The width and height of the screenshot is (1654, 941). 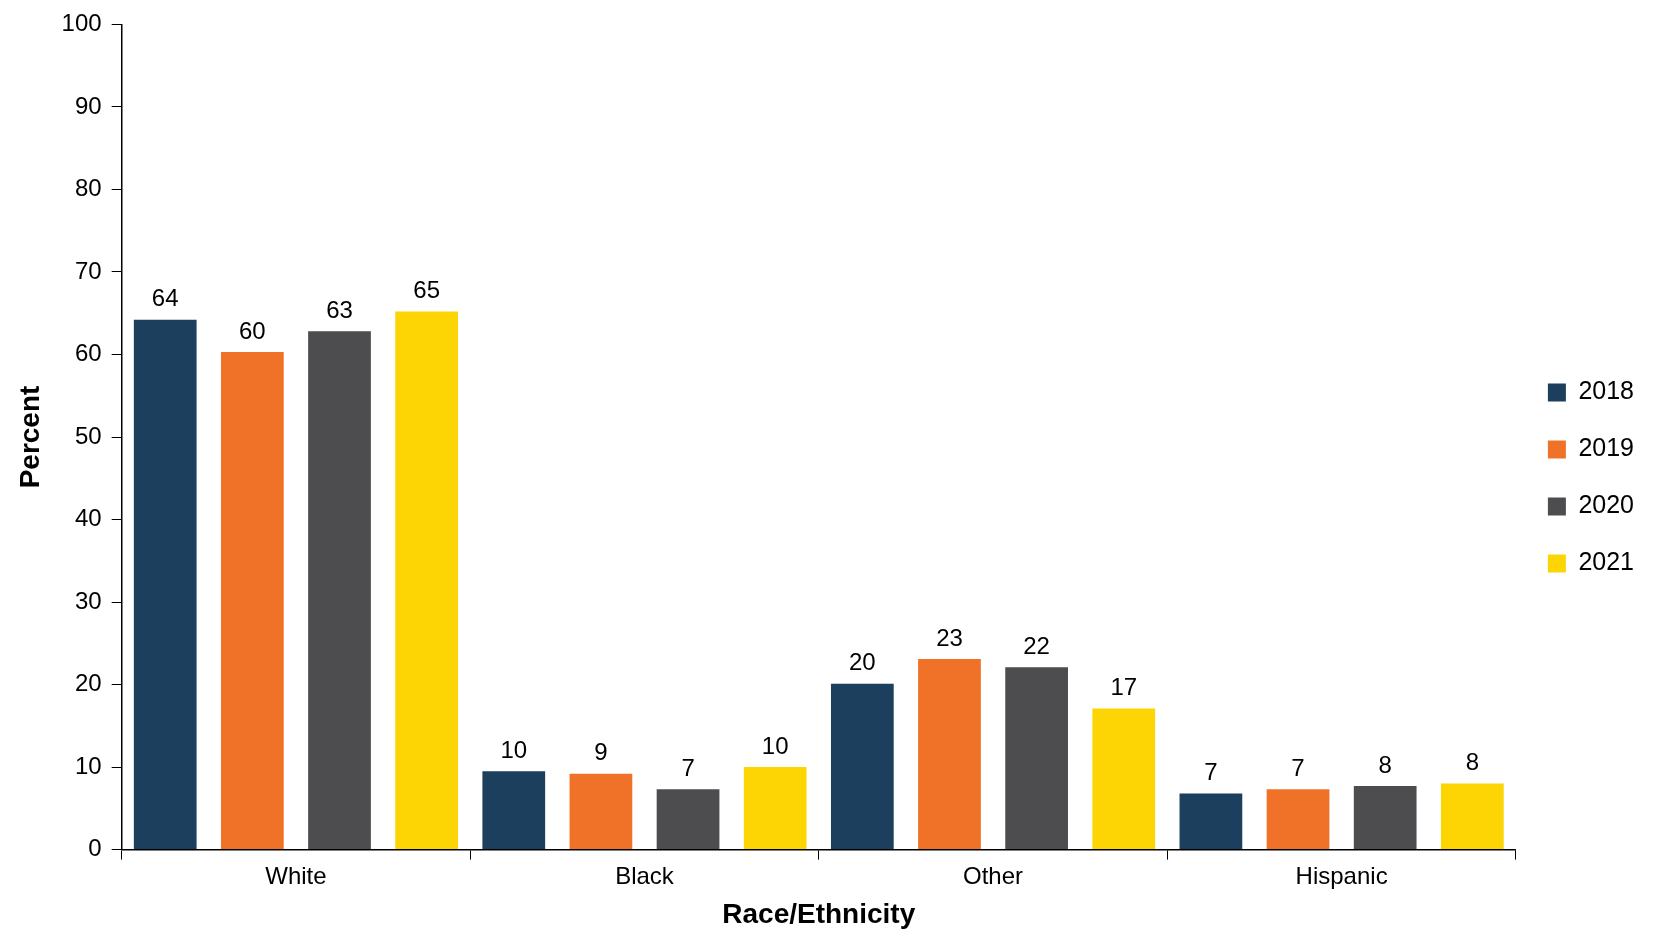 What do you see at coordinates (95, 848) in the screenshot?
I see `y-tick-label: 0` at bounding box center [95, 848].